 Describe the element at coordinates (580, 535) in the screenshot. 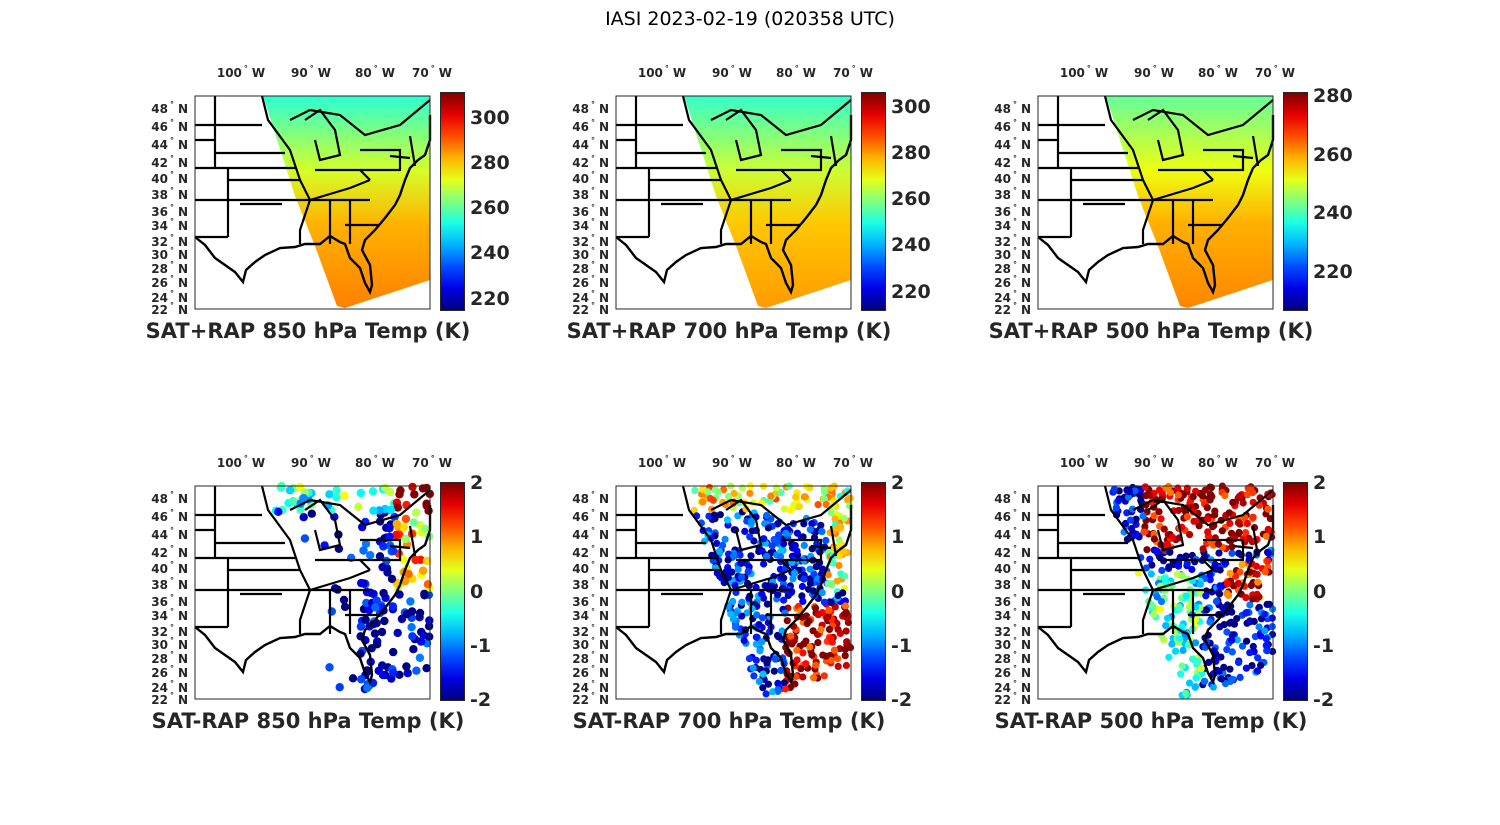

I see `latitude-value: 44` at that location.